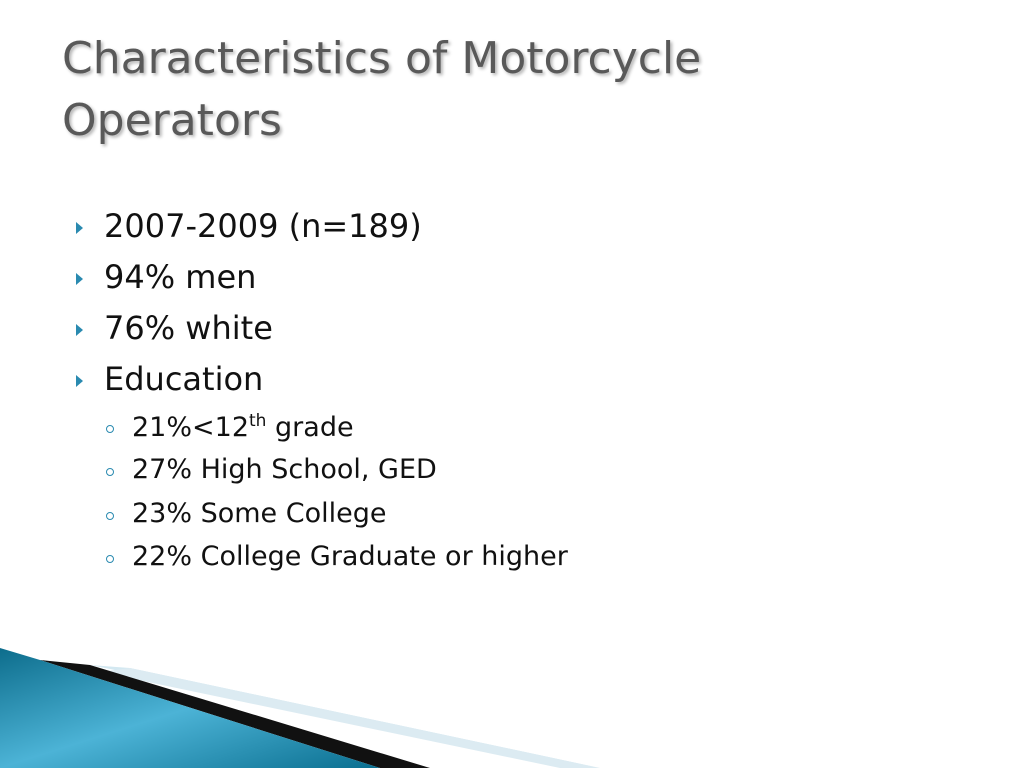  What do you see at coordinates (259, 513) in the screenshot?
I see `sub-bullet: 23% Some College` at bounding box center [259, 513].